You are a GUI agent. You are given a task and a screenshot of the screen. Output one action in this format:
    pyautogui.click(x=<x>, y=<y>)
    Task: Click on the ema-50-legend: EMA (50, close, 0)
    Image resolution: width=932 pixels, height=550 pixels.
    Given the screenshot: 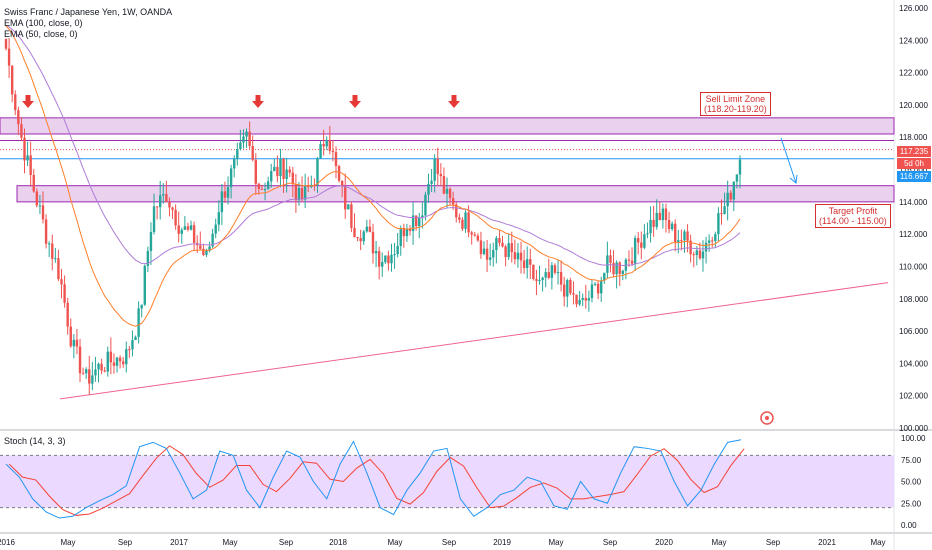 What is the action you would take?
    pyautogui.click(x=41, y=34)
    